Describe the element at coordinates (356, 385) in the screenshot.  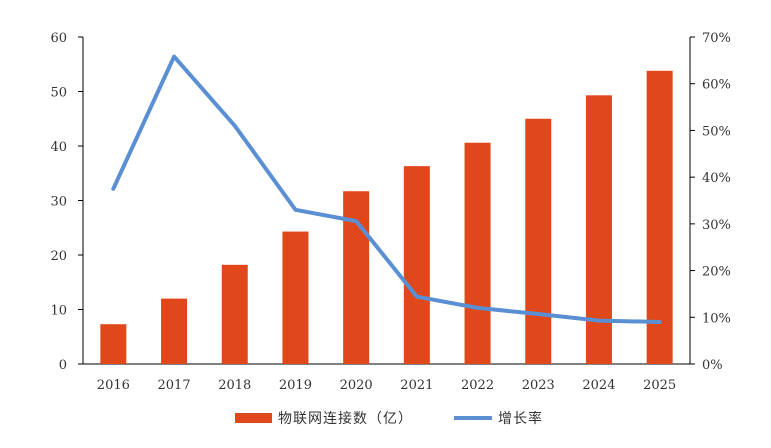
I see `x-tick-label: 2020` at that location.